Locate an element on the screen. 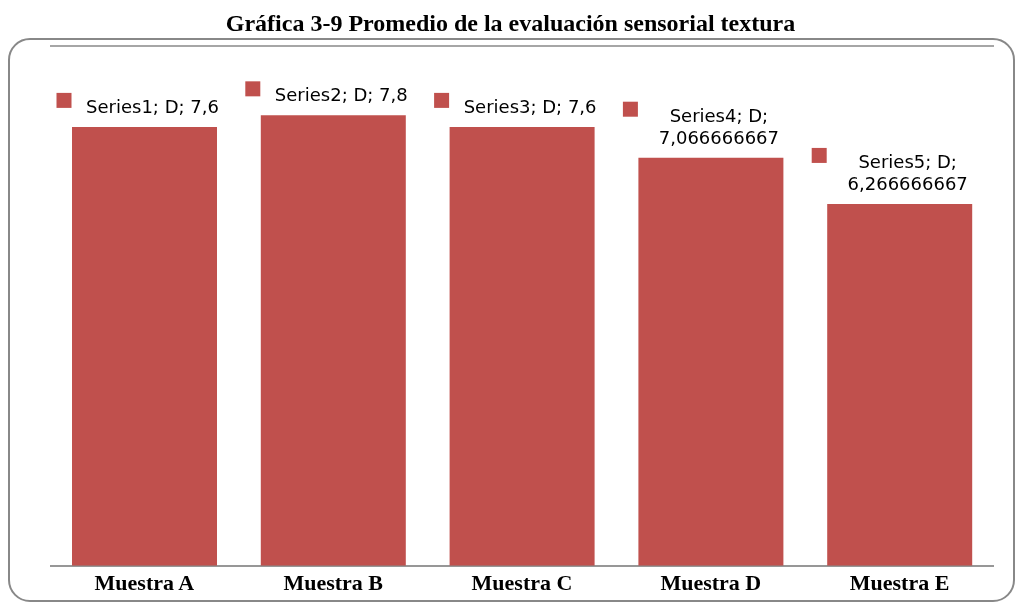  x-tick-label: Muestra B is located at coordinates (333, 582).